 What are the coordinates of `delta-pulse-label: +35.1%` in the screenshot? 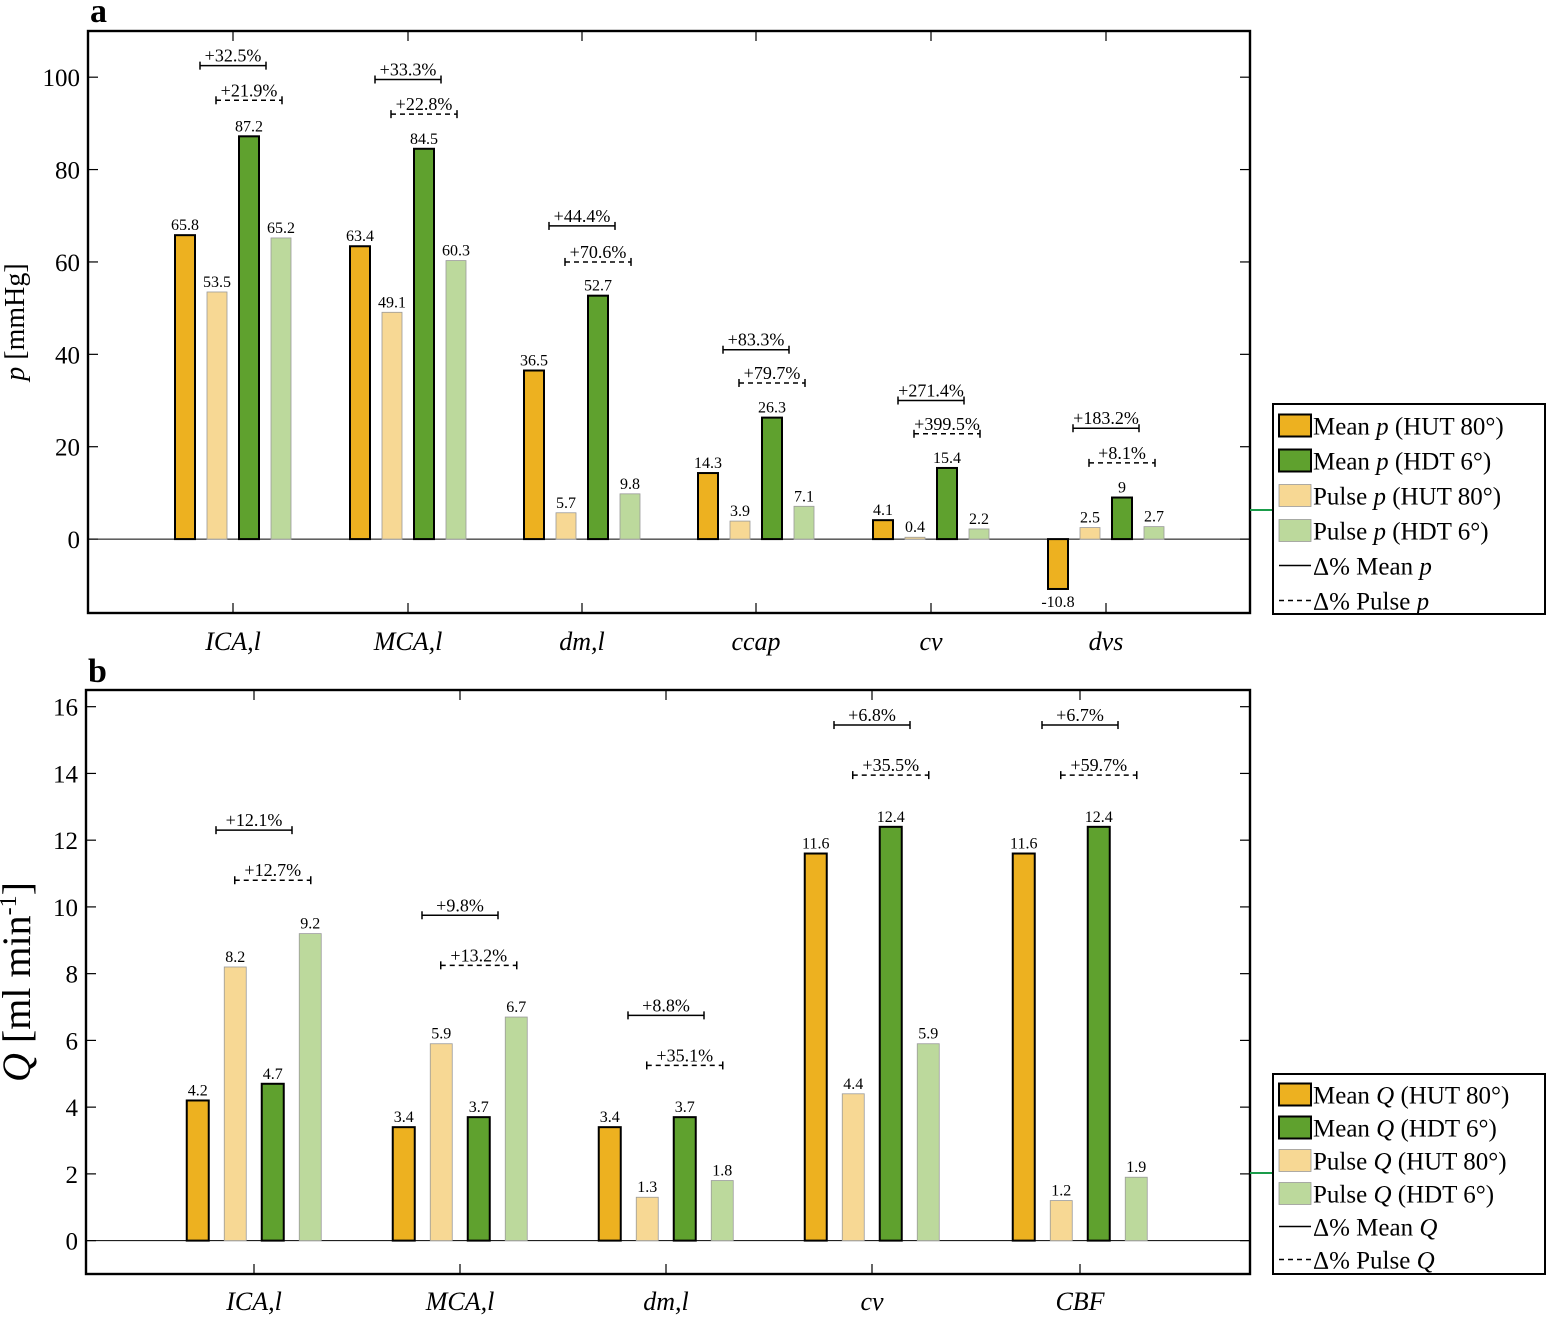 It's located at (684, 1055).